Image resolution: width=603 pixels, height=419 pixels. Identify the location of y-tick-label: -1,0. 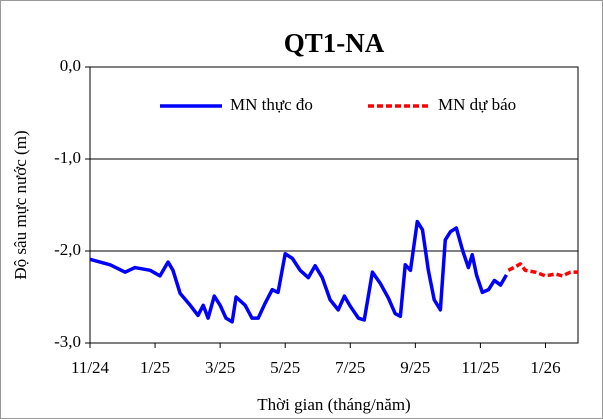
(67, 157).